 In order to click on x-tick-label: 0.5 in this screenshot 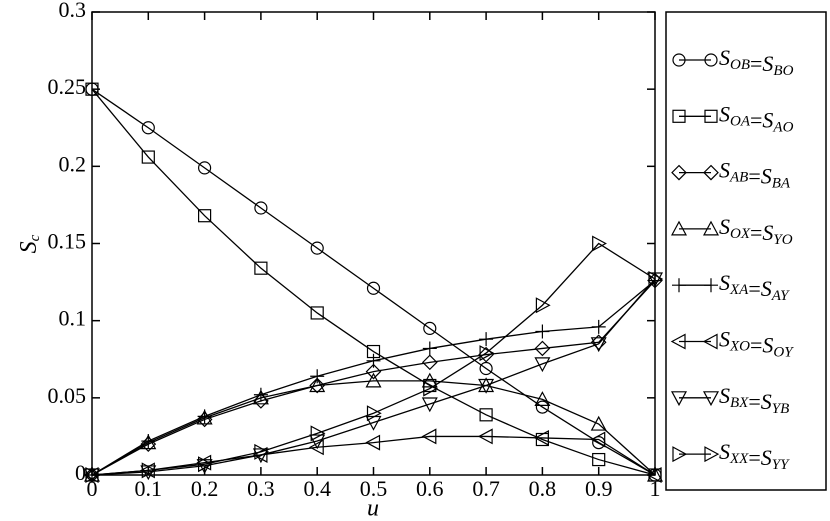, I will do `click(374, 488)`.